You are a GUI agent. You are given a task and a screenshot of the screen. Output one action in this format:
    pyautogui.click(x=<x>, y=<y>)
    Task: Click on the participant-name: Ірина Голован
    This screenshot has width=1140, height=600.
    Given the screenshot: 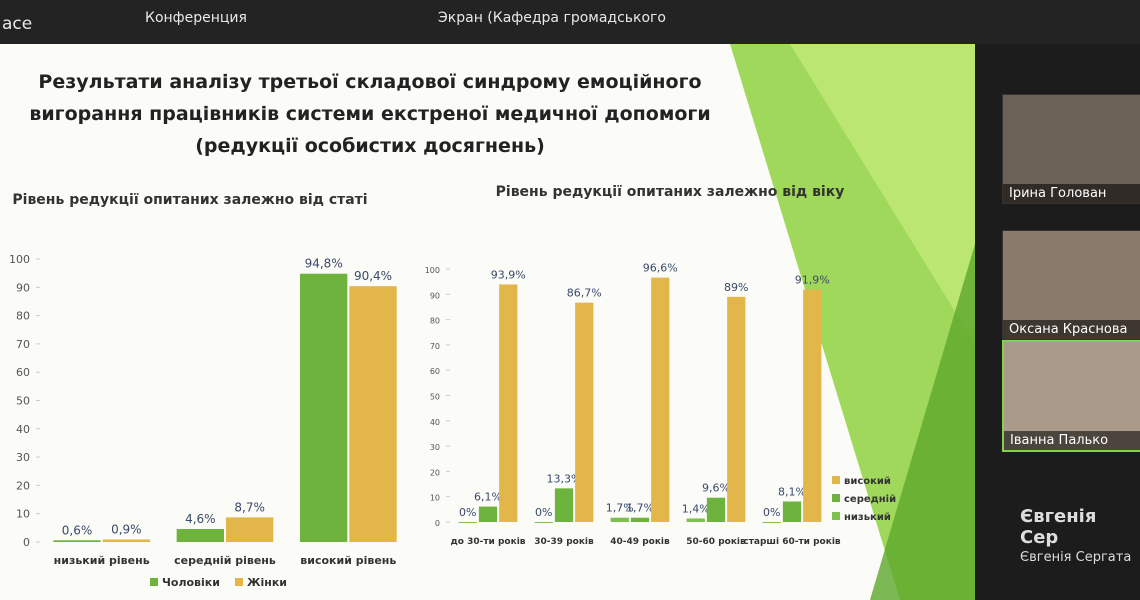 What is the action you would take?
    pyautogui.click(x=1071, y=193)
    